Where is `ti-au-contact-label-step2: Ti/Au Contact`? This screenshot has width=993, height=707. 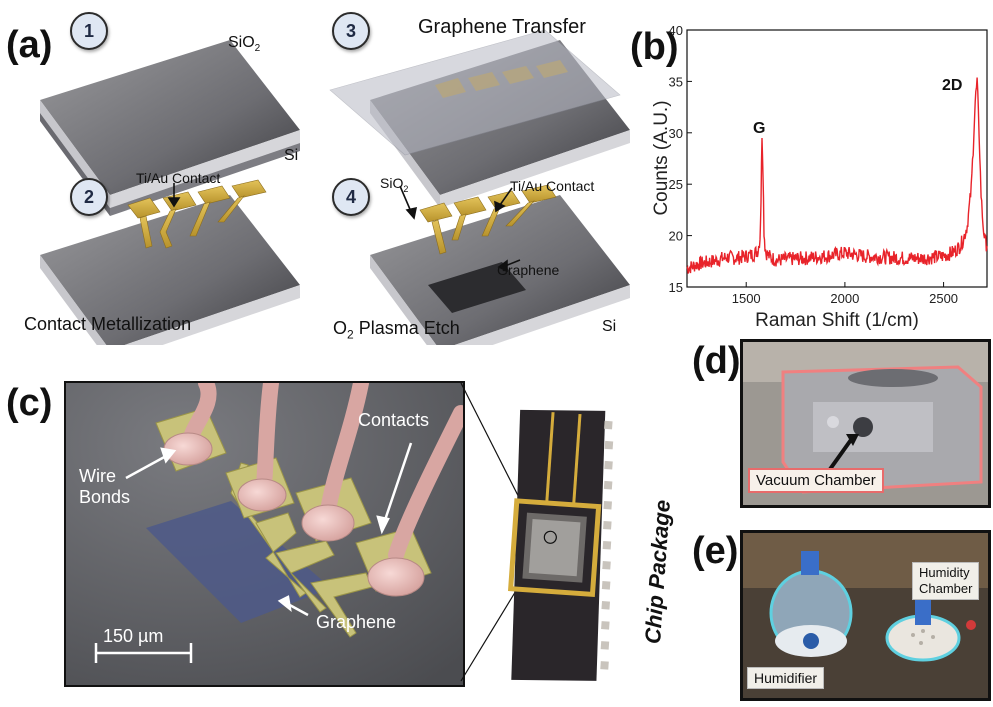
ti-au-contact-label-step2: Ti/Au Contact is located at coordinates (178, 178).